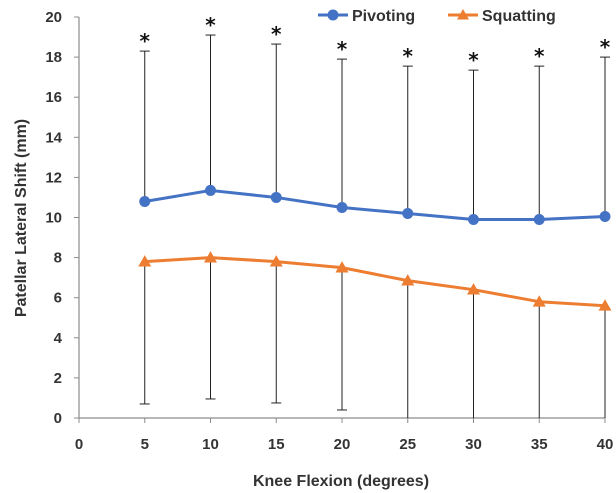 This screenshot has width=616, height=493. What do you see at coordinates (53, 137) in the screenshot?
I see `y-tick-label: 14` at bounding box center [53, 137].